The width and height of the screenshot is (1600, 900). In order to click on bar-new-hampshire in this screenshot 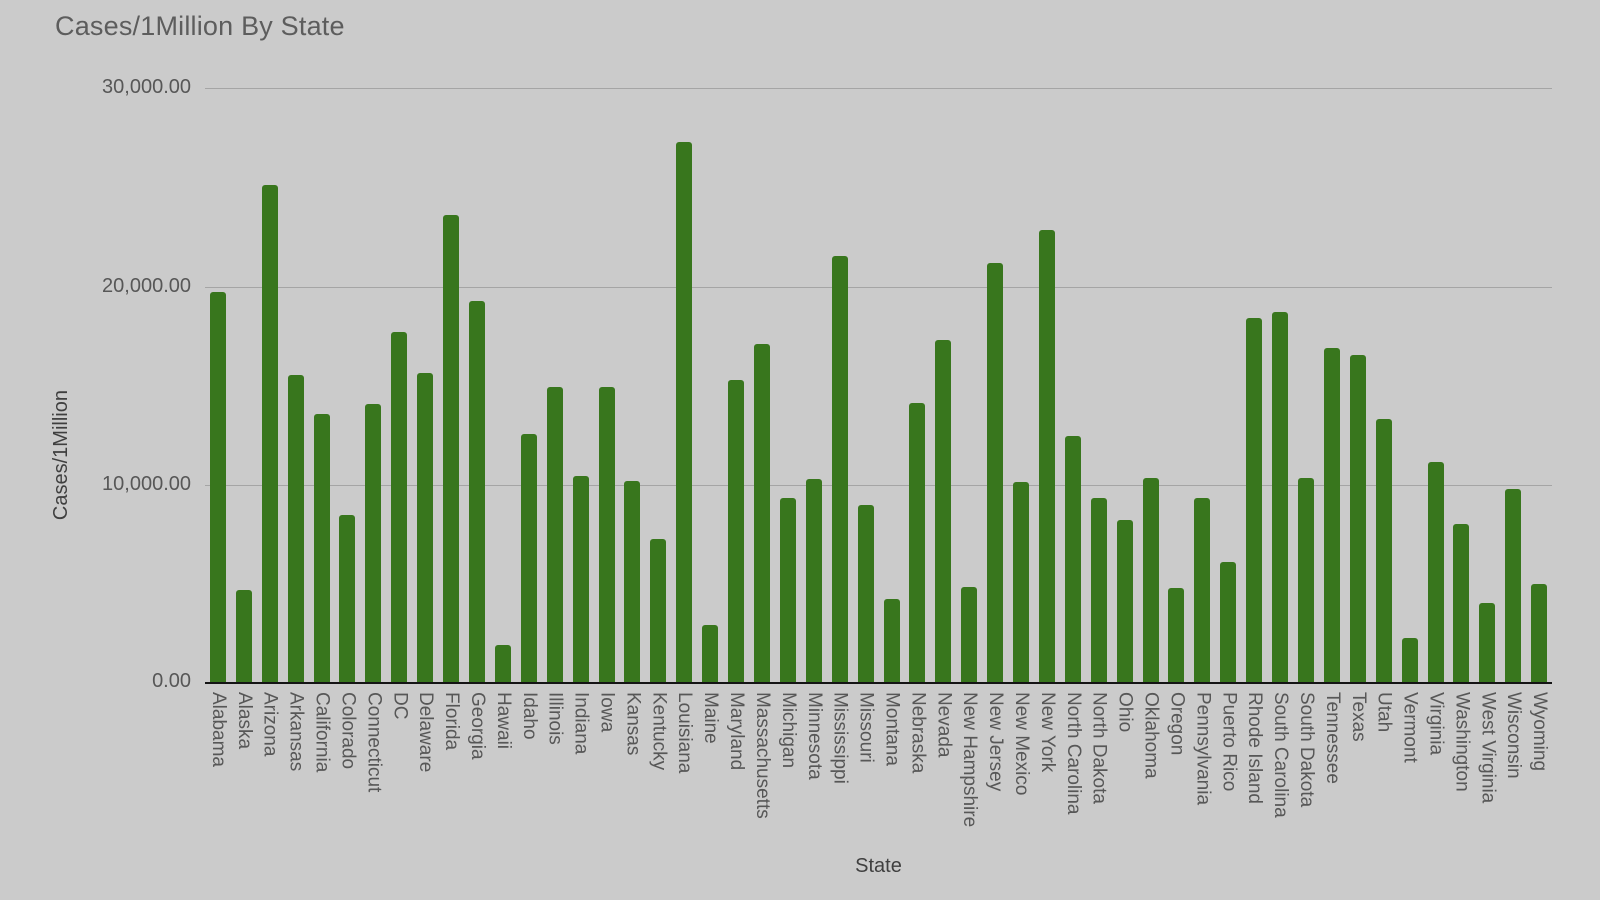, I will do `click(969, 635)`.